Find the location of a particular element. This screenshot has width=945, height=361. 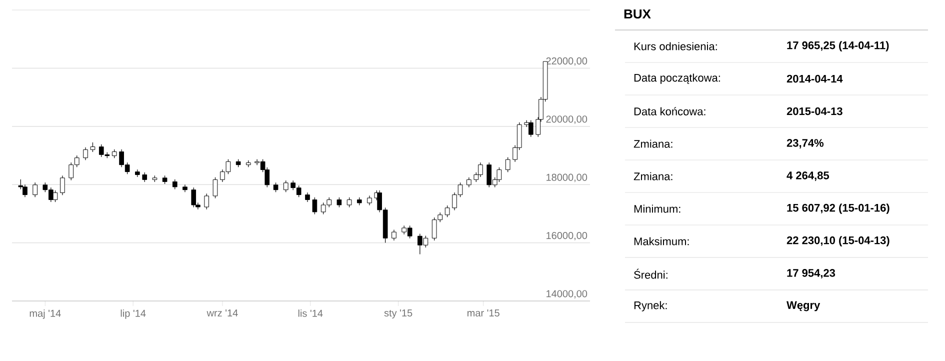

text: 17 954,23 is located at coordinates (811, 273).